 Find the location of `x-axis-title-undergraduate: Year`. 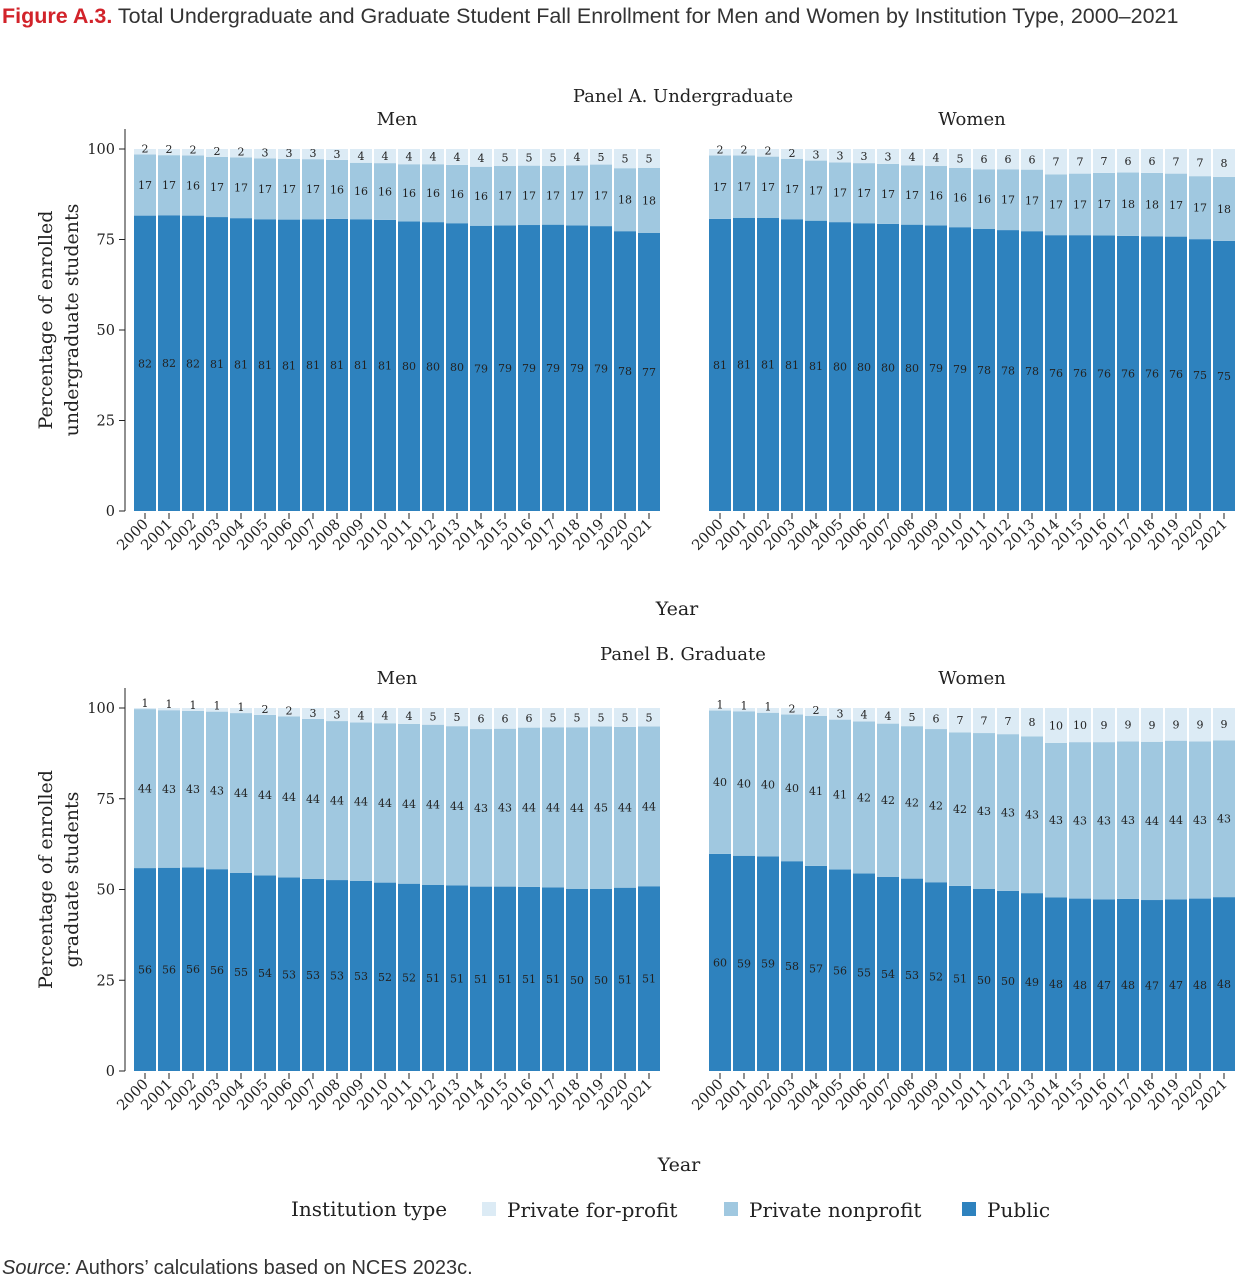

x-axis-title-undergraduate: Year is located at coordinates (677, 609).